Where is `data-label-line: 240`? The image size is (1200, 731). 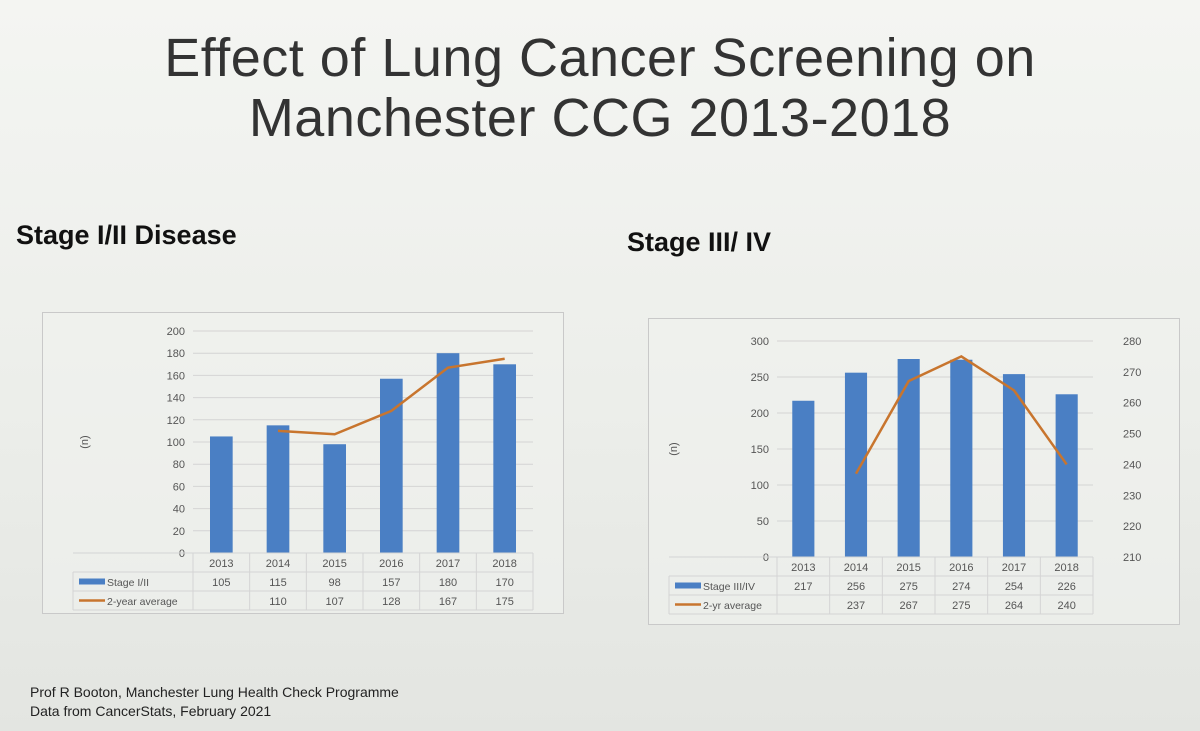
data-label-line: 240 is located at coordinates (1066, 606).